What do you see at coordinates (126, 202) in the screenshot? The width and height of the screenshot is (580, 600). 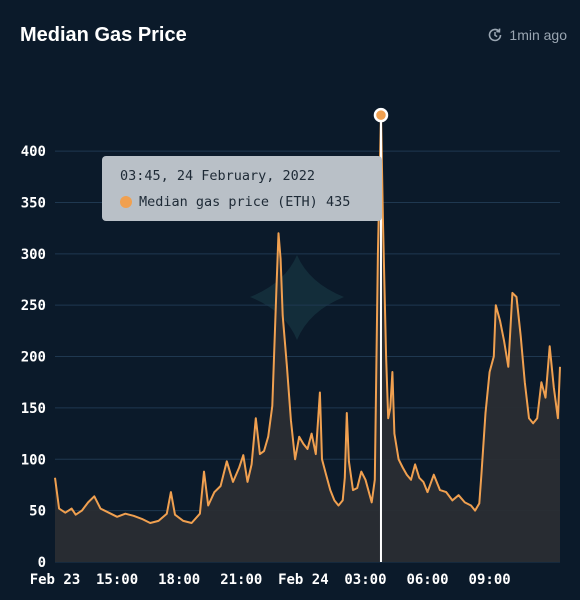 I see `series-dot-icon` at bounding box center [126, 202].